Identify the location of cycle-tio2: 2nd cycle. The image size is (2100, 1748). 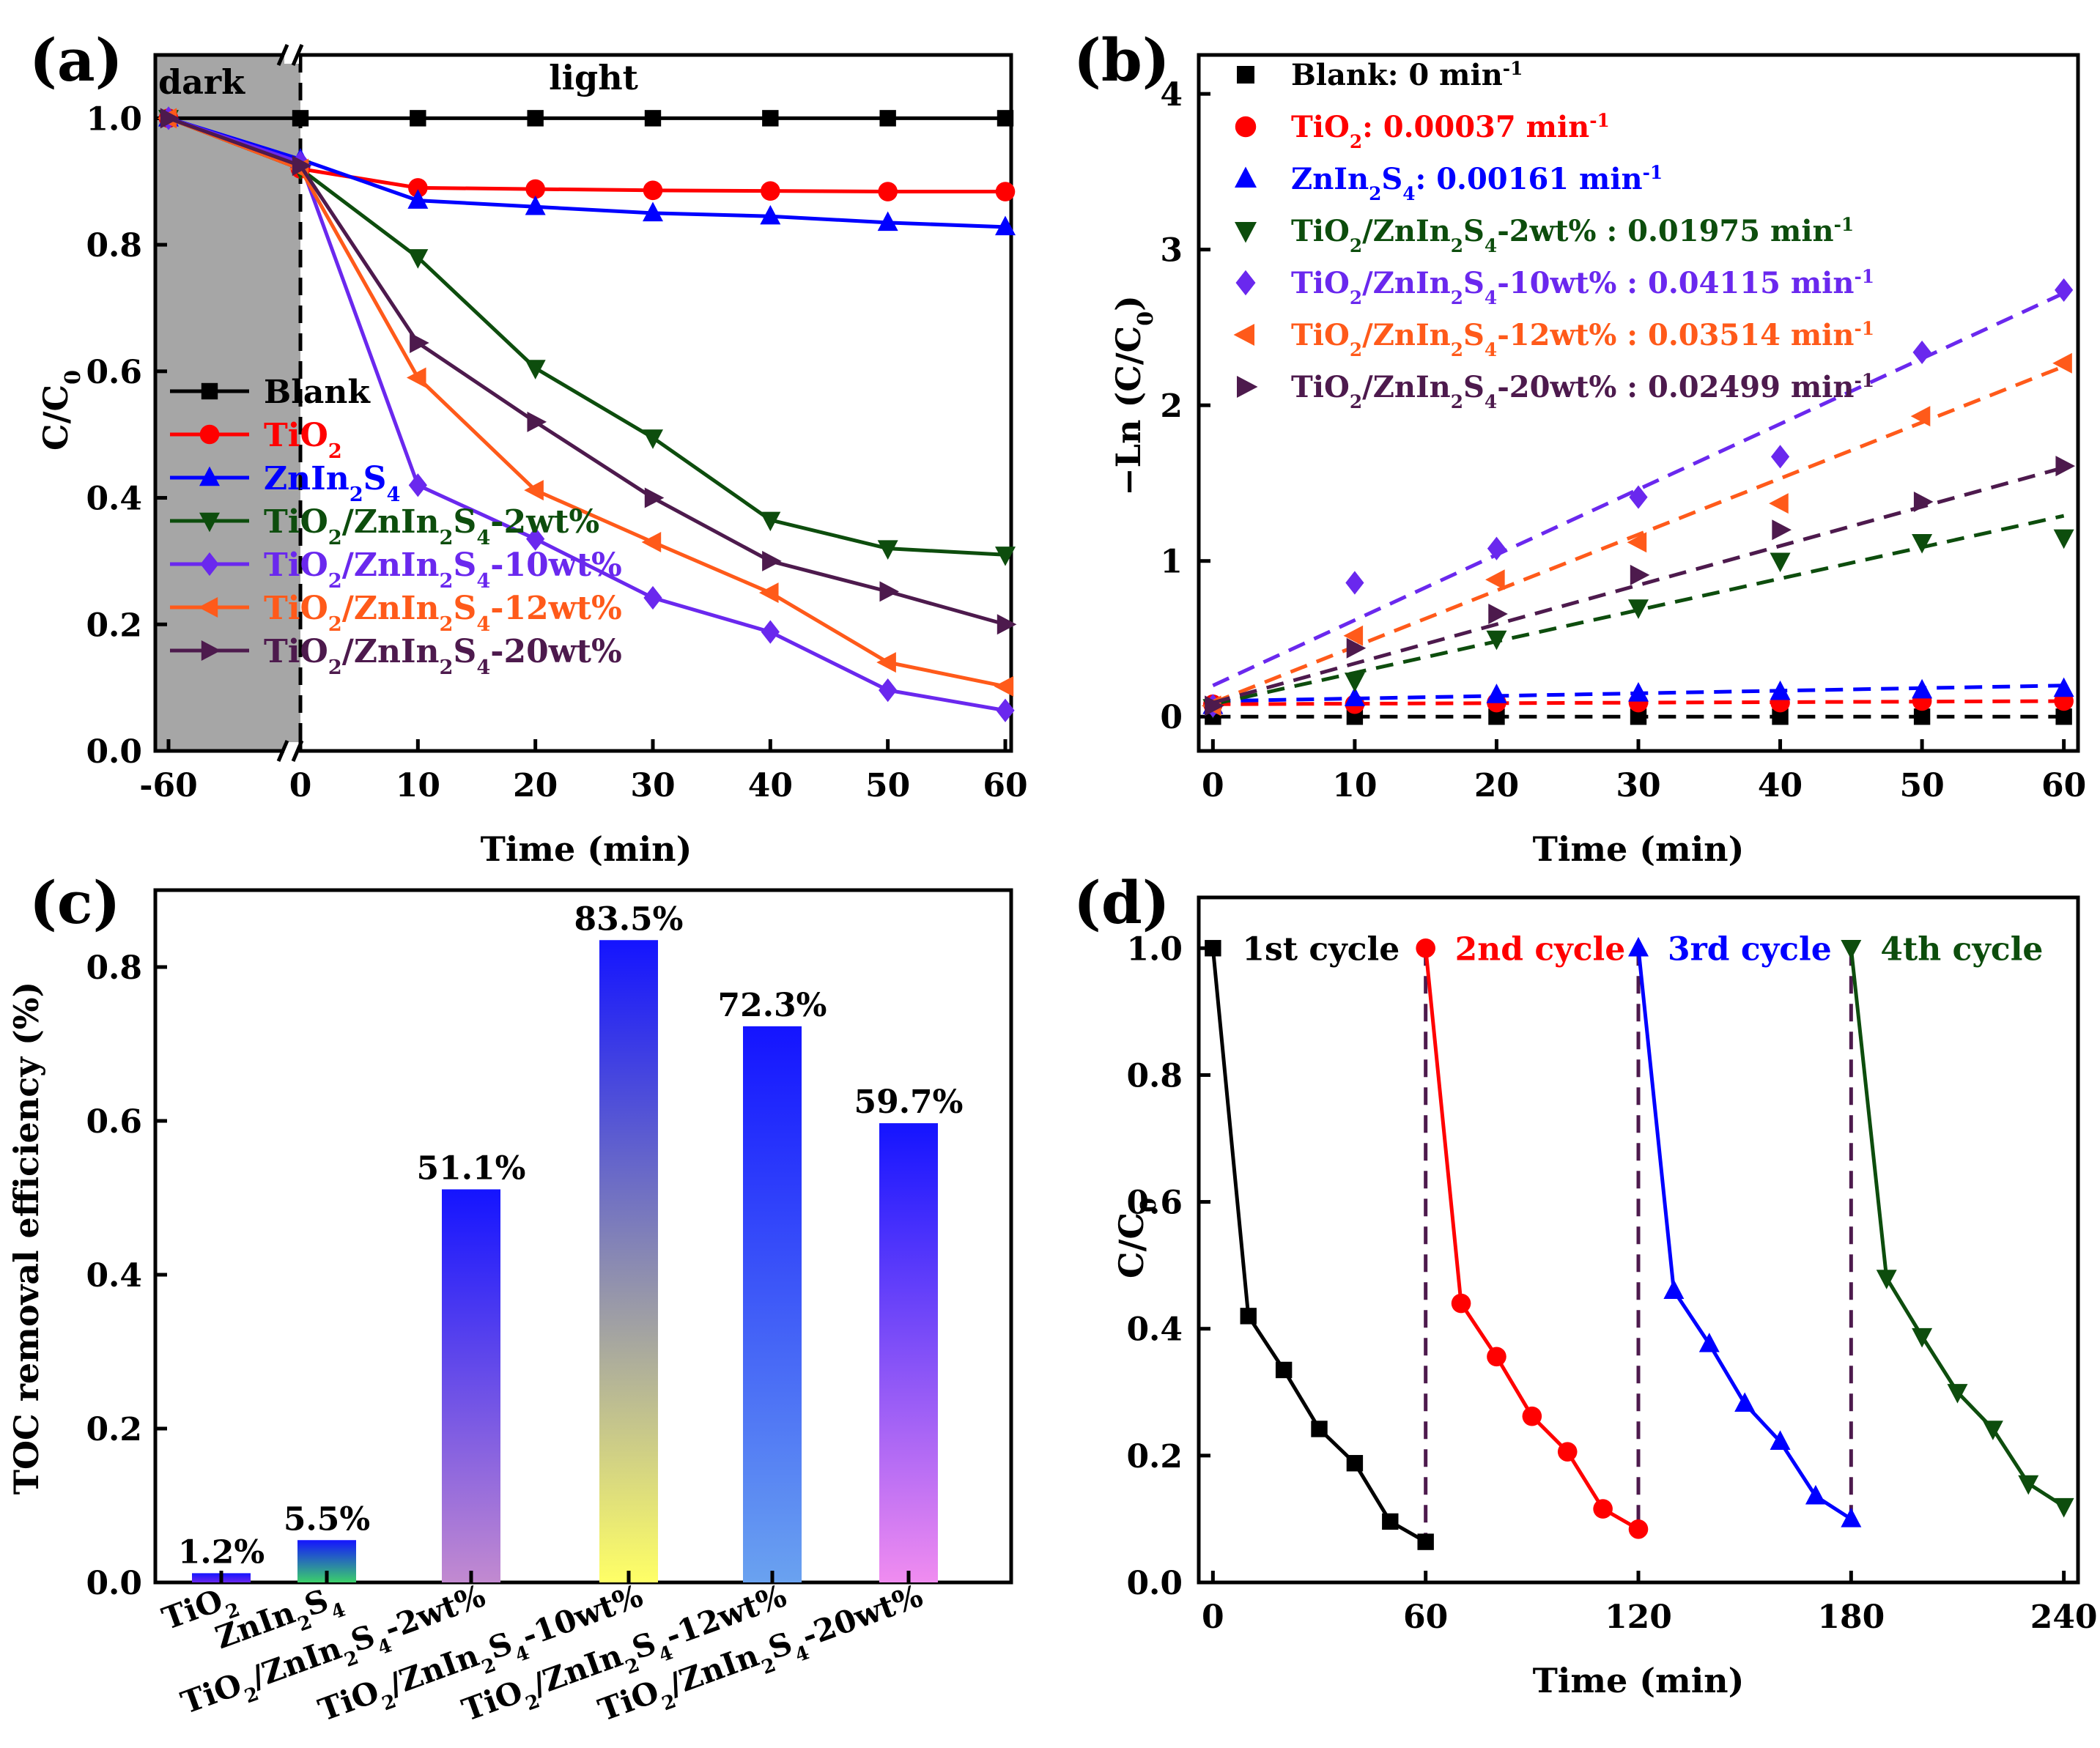
(1532, 1235).